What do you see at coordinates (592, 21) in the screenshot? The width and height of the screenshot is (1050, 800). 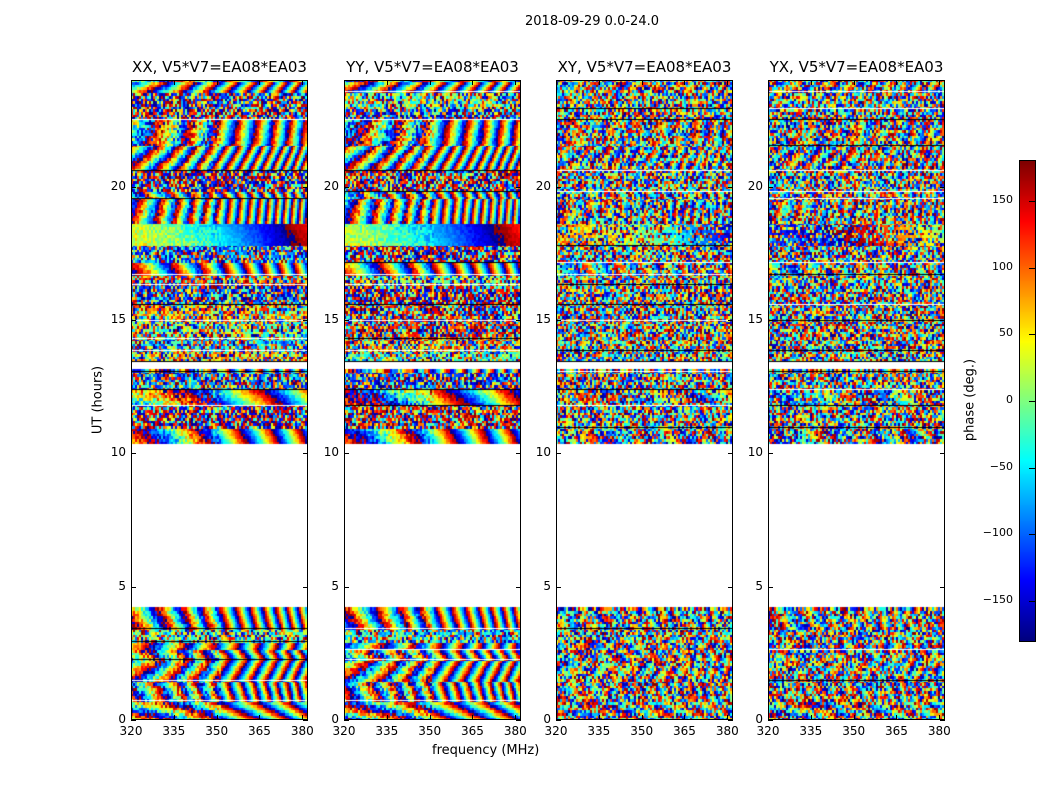 I see `figure-title: 2018-09-29 0.0-24.0` at bounding box center [592, 21].